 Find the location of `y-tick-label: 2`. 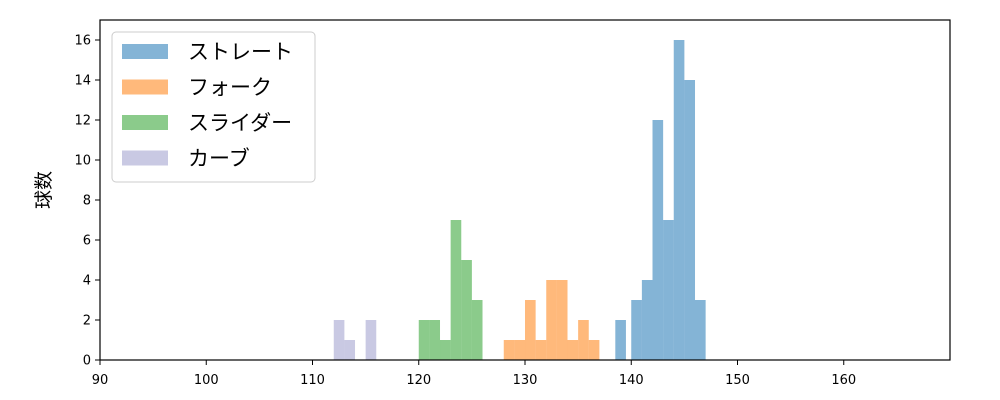

y-tick-label: 2 is located at coordinates (87, 321).